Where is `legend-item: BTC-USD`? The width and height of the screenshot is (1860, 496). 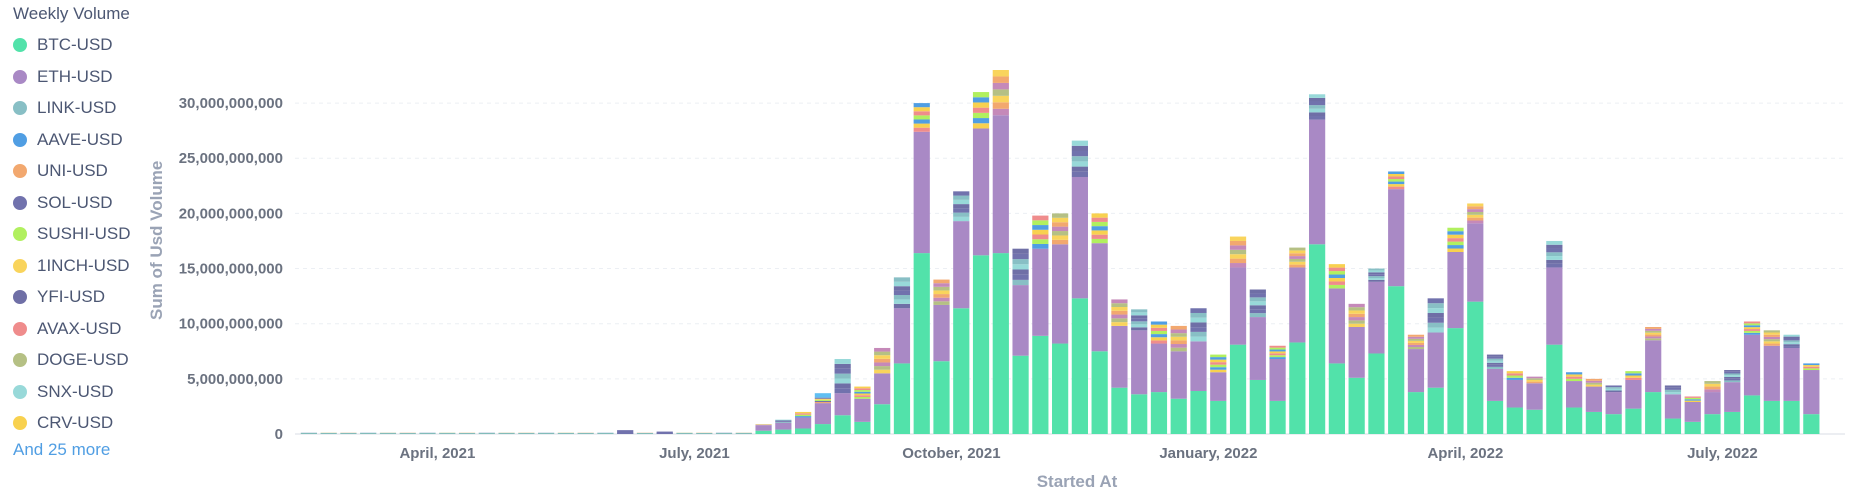 legend-item: BTC-USD is located at coordinates (63, 45).